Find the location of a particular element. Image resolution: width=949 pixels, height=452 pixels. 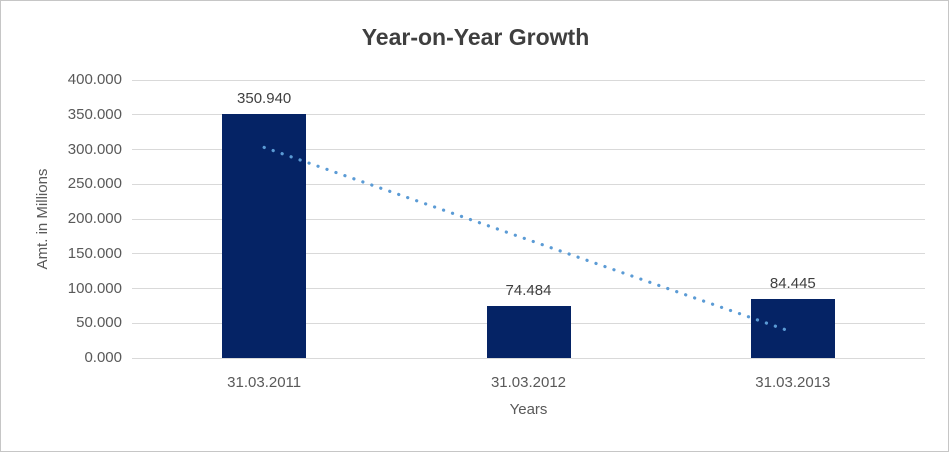

y-tick-label: 50.000 is located at coordinates (99, 323).